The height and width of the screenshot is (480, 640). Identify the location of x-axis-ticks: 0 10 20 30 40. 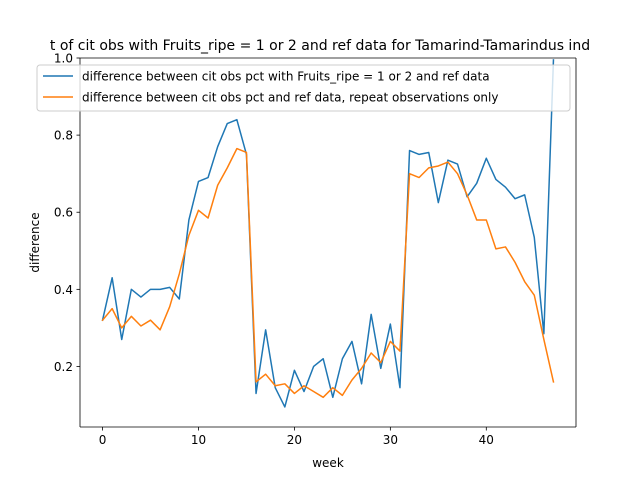
(296, 437).